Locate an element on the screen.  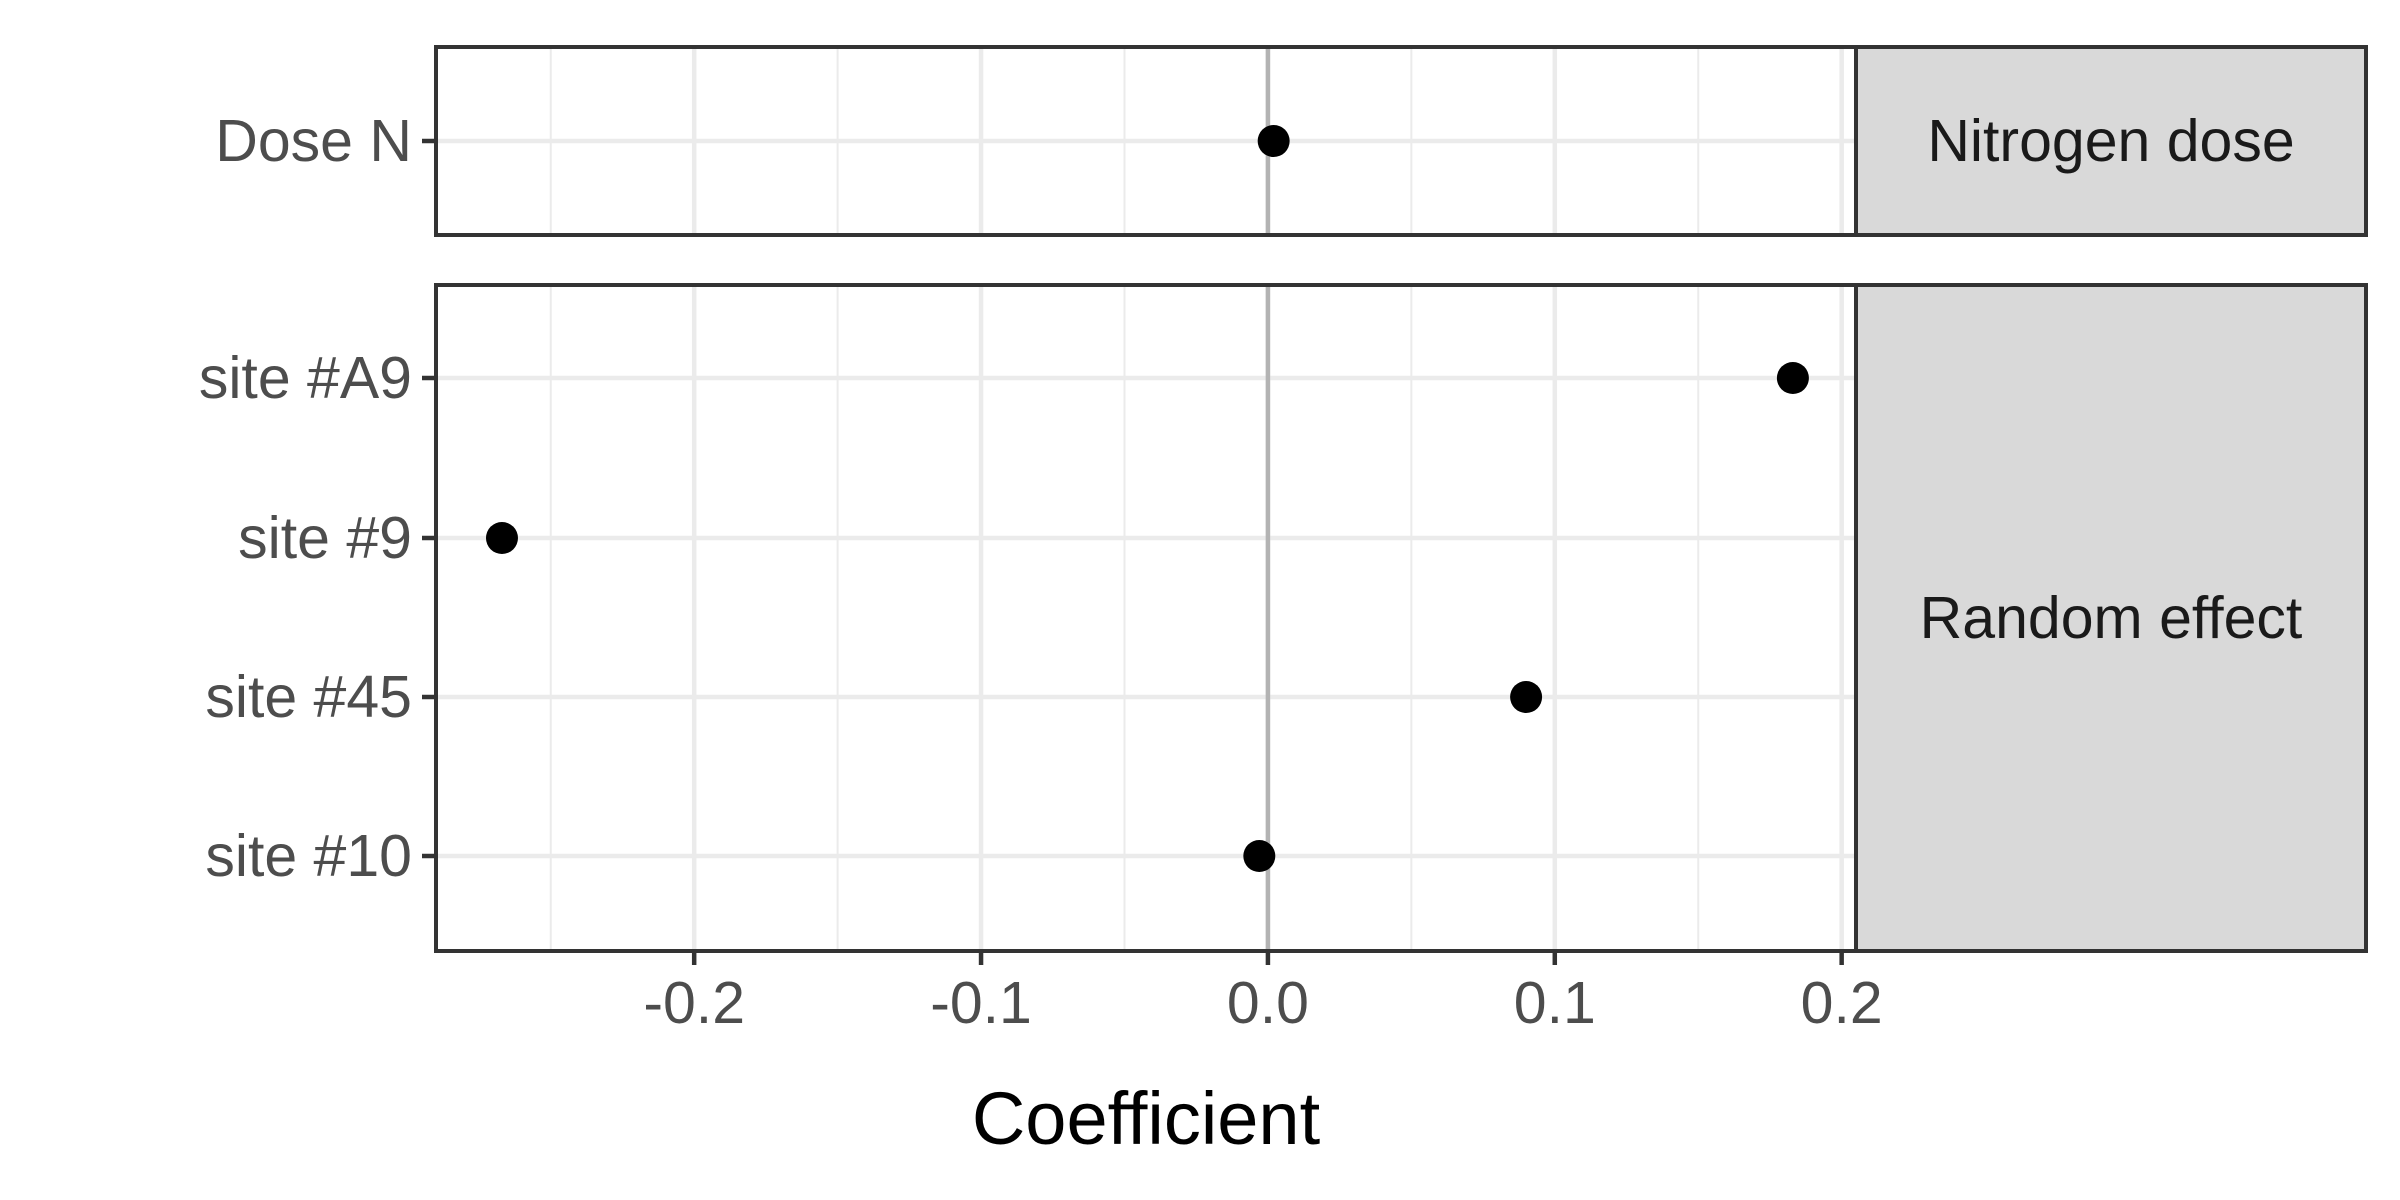
y-tick-label: site #A9 is located at coordinates (305, 378).